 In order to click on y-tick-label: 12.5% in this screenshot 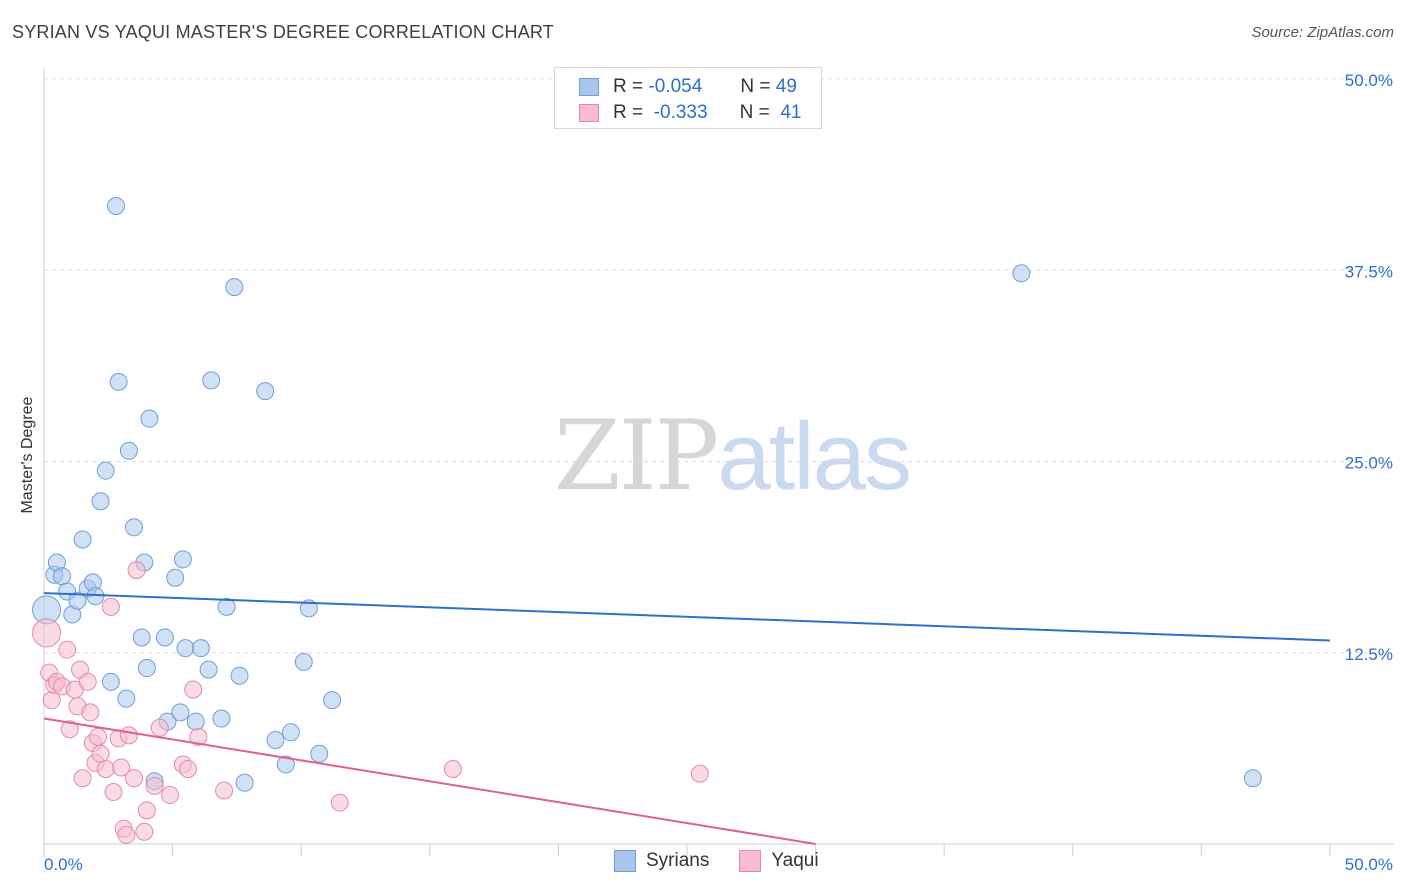, I will do `click(1369, 654)`.